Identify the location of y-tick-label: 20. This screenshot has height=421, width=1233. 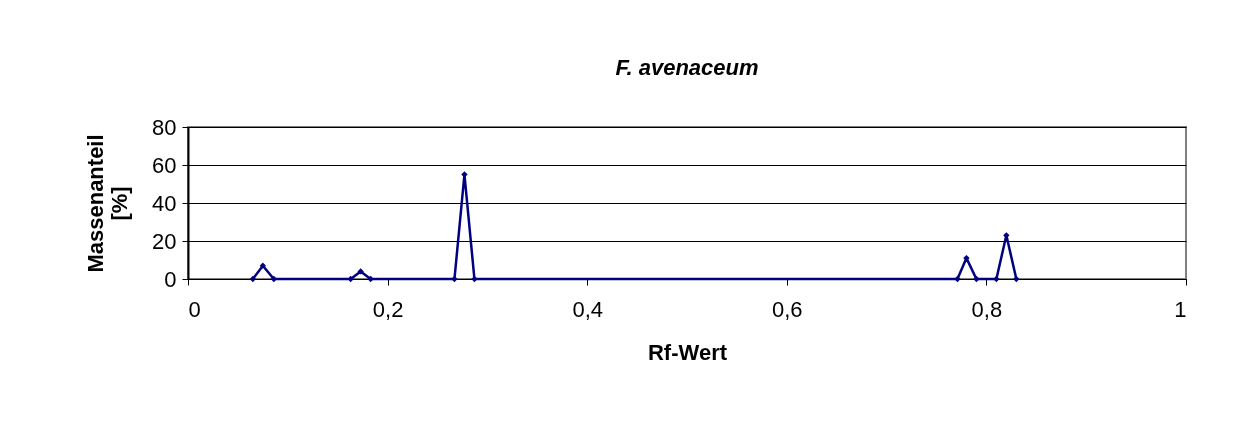
(164, 241).